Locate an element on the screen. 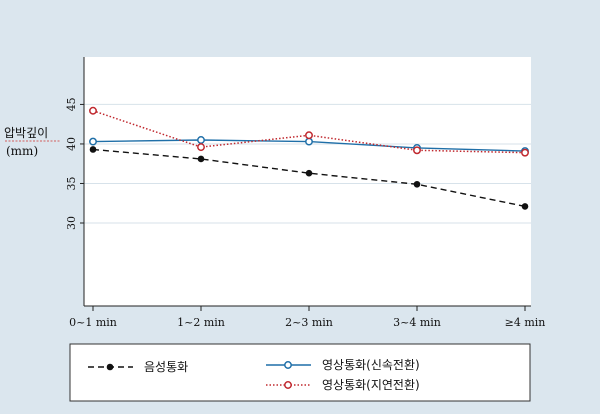 The height and width of the screenshot is (414, 600). y-tick-label: 35 is located at coordinates (71, 183).